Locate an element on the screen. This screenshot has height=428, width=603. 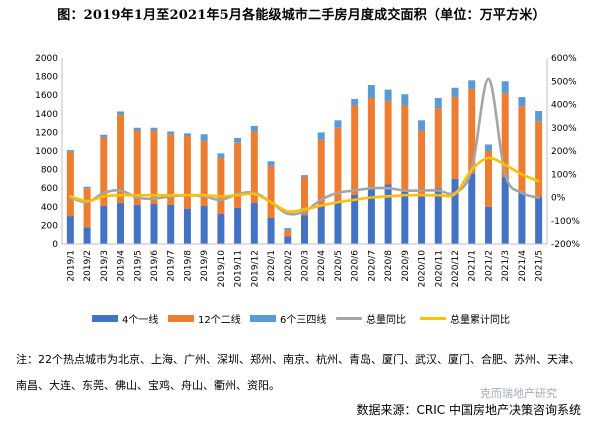
y-left-tick-label: 600 is located at coordinates (49, 189).